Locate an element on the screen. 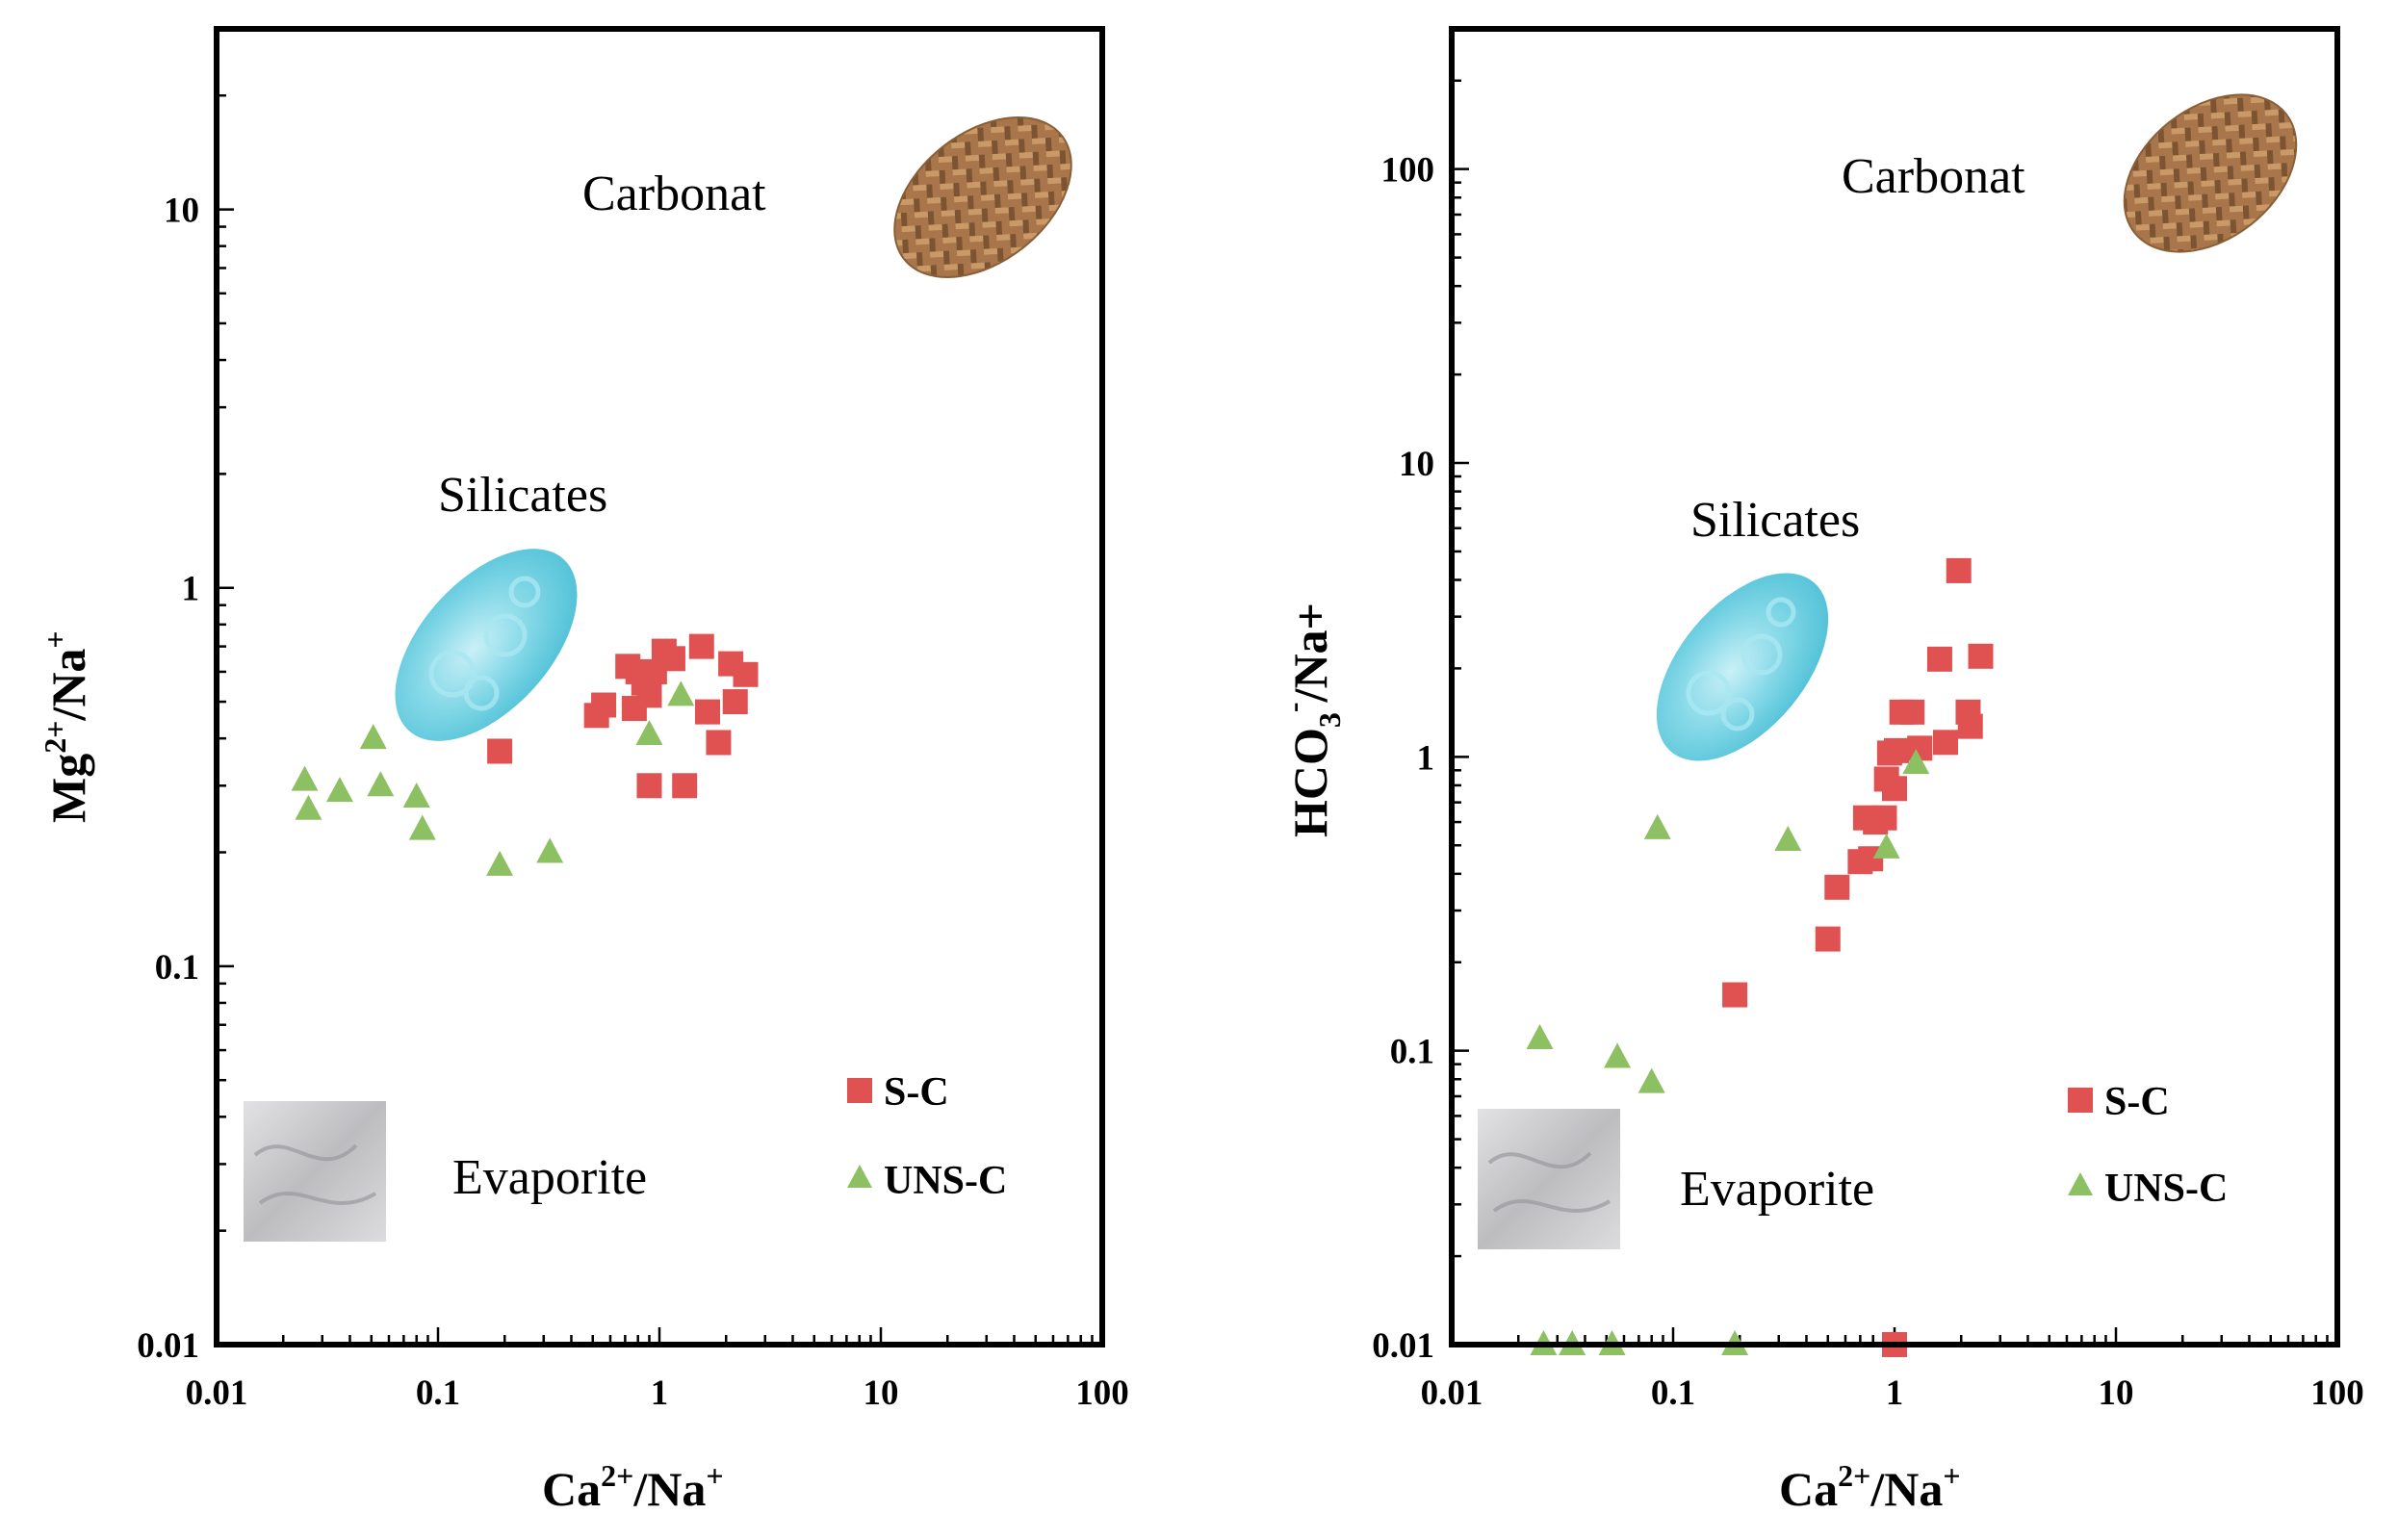  right-legend: S-C UNS-C is located at coordinates (2148, 1145).